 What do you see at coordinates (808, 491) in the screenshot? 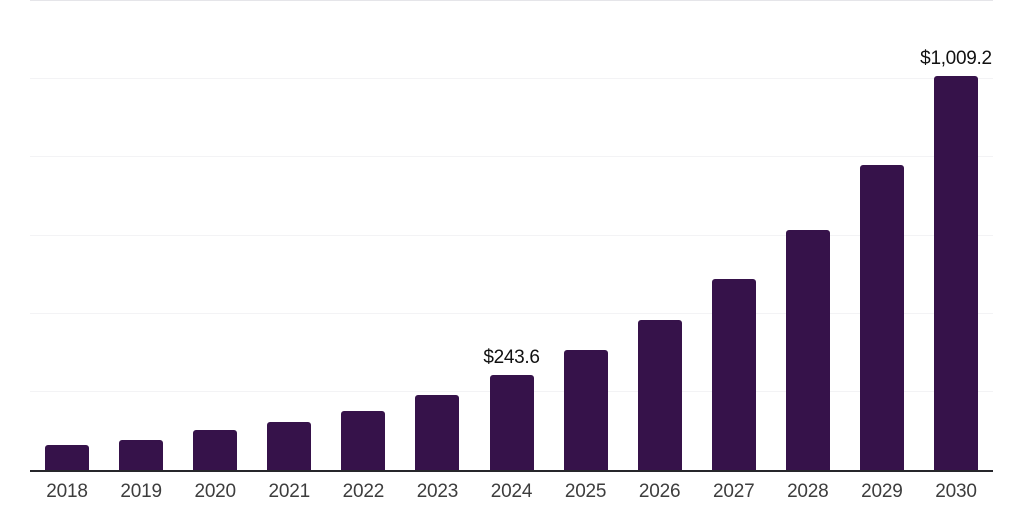
I see `x-tick-label-2028: 2028` at bounding box center [808, 491].